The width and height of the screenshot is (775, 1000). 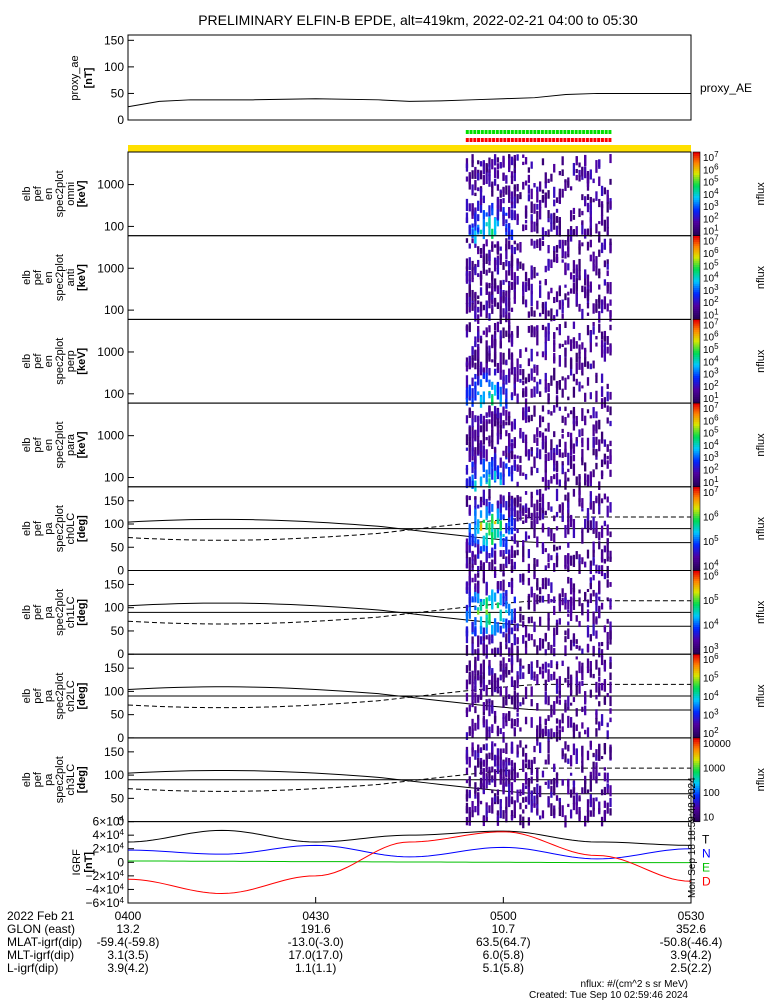 What do you see at coordinates (516, 140) in the screenshot?
I see `red-flag-mark` at bounding box center [516, 140].